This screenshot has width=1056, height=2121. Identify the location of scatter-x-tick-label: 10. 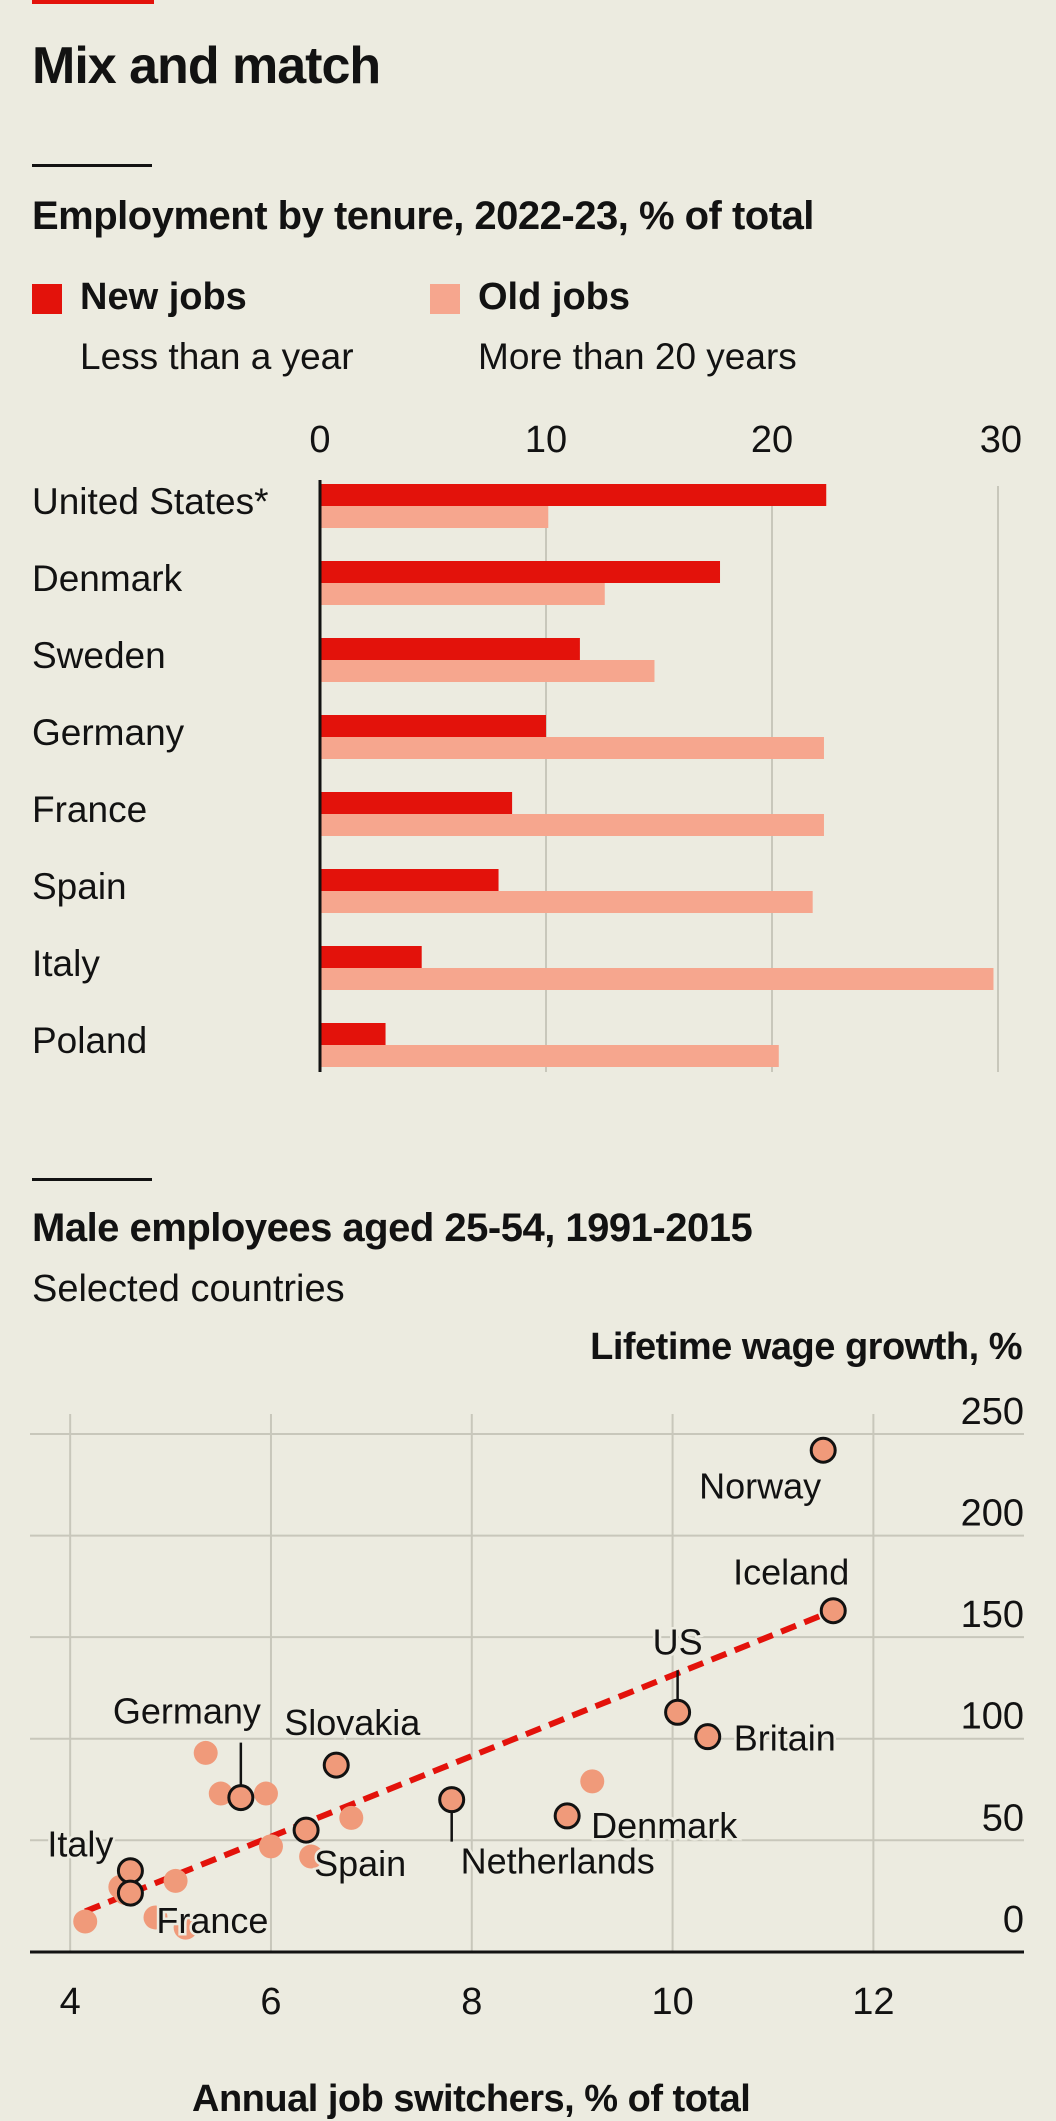
(672, 2002).